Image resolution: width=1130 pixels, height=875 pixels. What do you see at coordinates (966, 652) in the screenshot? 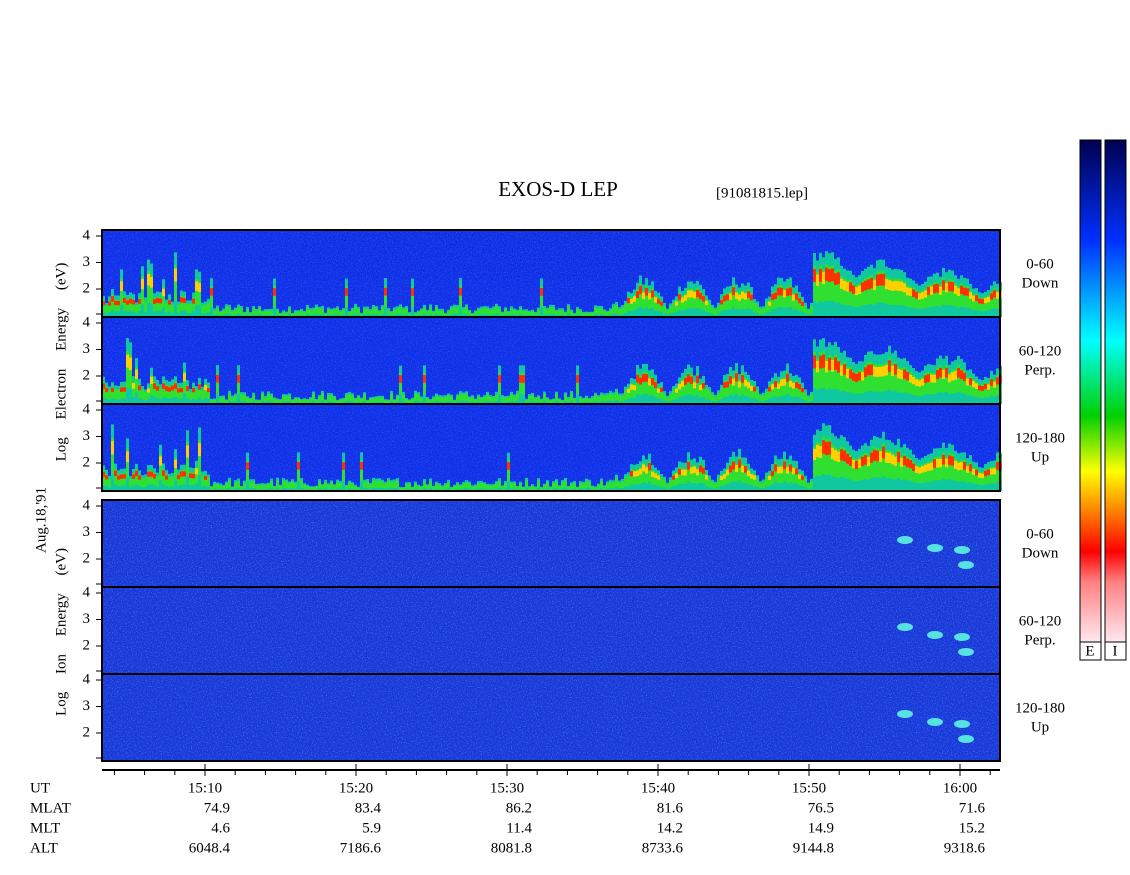
I see `ion-blob` at bounding box center [966, 652].